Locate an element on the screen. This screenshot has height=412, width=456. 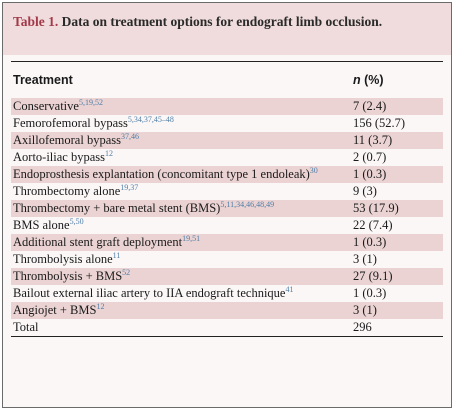
treatment-name: Additional stent graft deployment is located at coordinates (98, 242).